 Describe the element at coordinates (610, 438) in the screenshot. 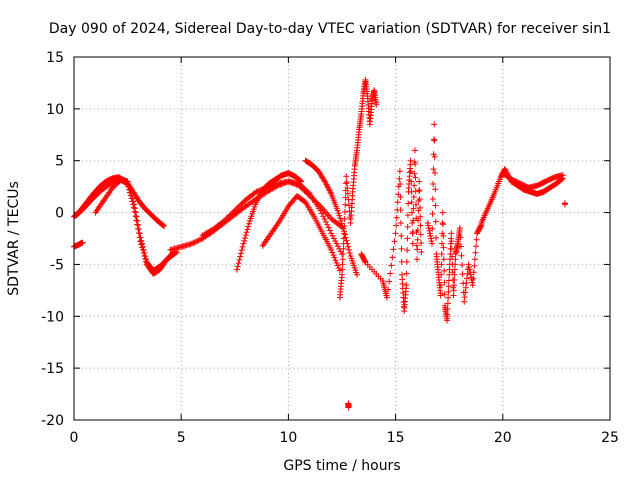

I see `x-tick-label: 25` at that location.